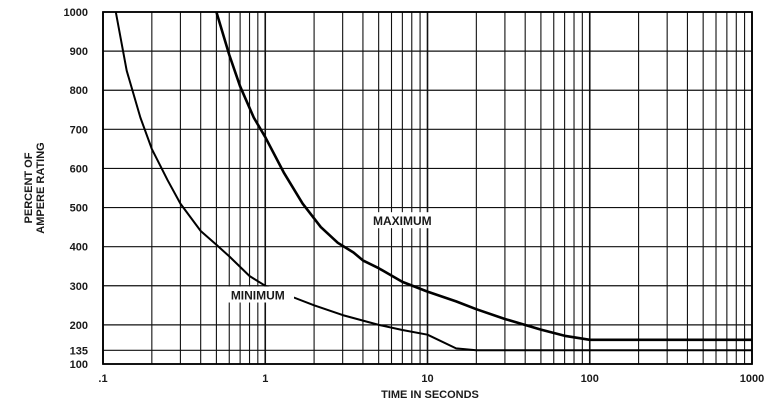 The height and width of the screenshot is (411, 778). What do you see at coordinates (79, 351) in the screenshot?
I see `y-tick-label: 135` at bounding box center [79, 351].